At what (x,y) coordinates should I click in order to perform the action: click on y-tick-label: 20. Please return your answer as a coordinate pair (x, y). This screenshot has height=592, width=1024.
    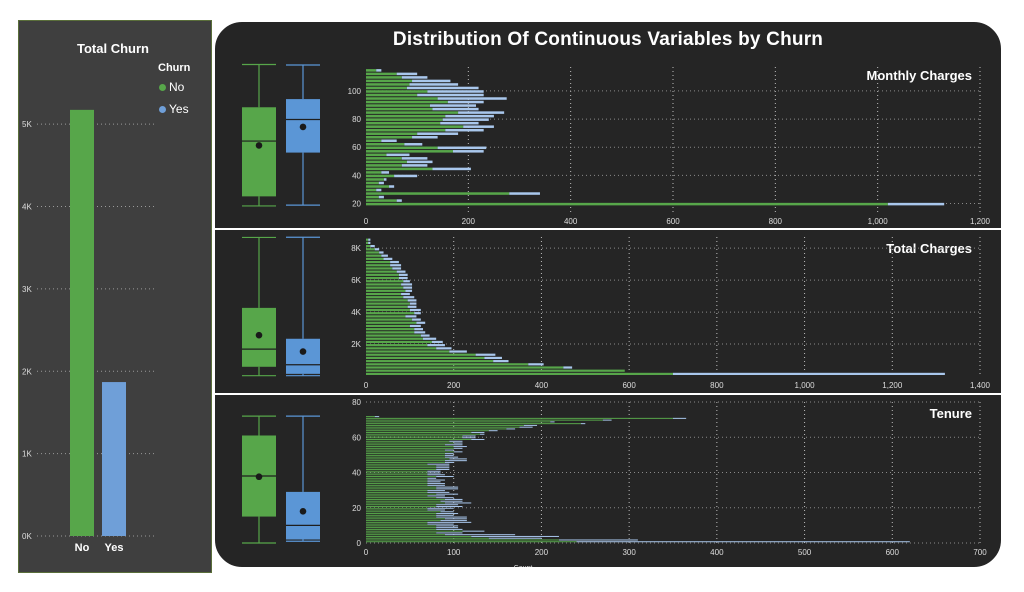
    Looking at the image, I should click on (356, 508).